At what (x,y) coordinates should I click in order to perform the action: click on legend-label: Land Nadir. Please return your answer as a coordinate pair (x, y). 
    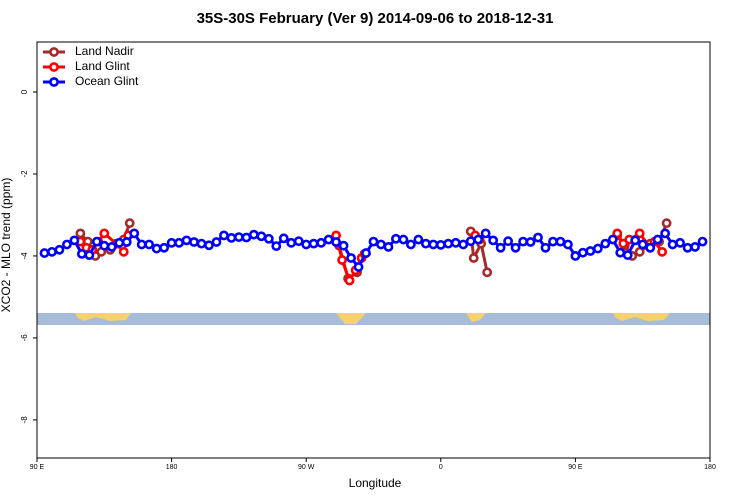
    Looking at the image, I should click on (104, 51).